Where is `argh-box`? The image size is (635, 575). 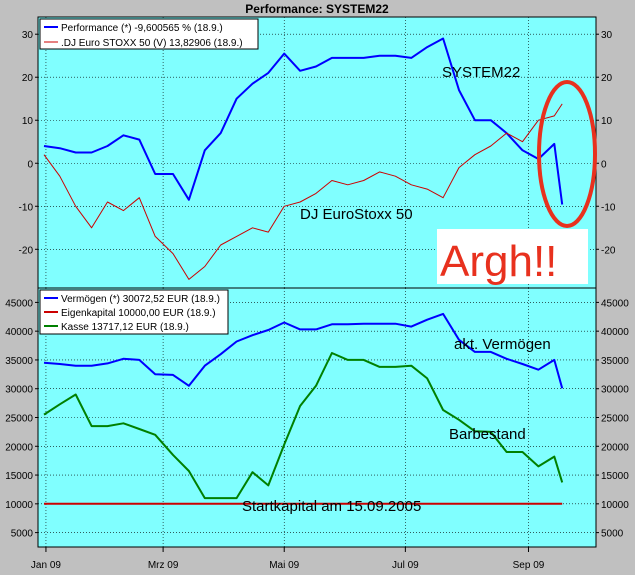 argh-box is located at coordinates (512, 256).